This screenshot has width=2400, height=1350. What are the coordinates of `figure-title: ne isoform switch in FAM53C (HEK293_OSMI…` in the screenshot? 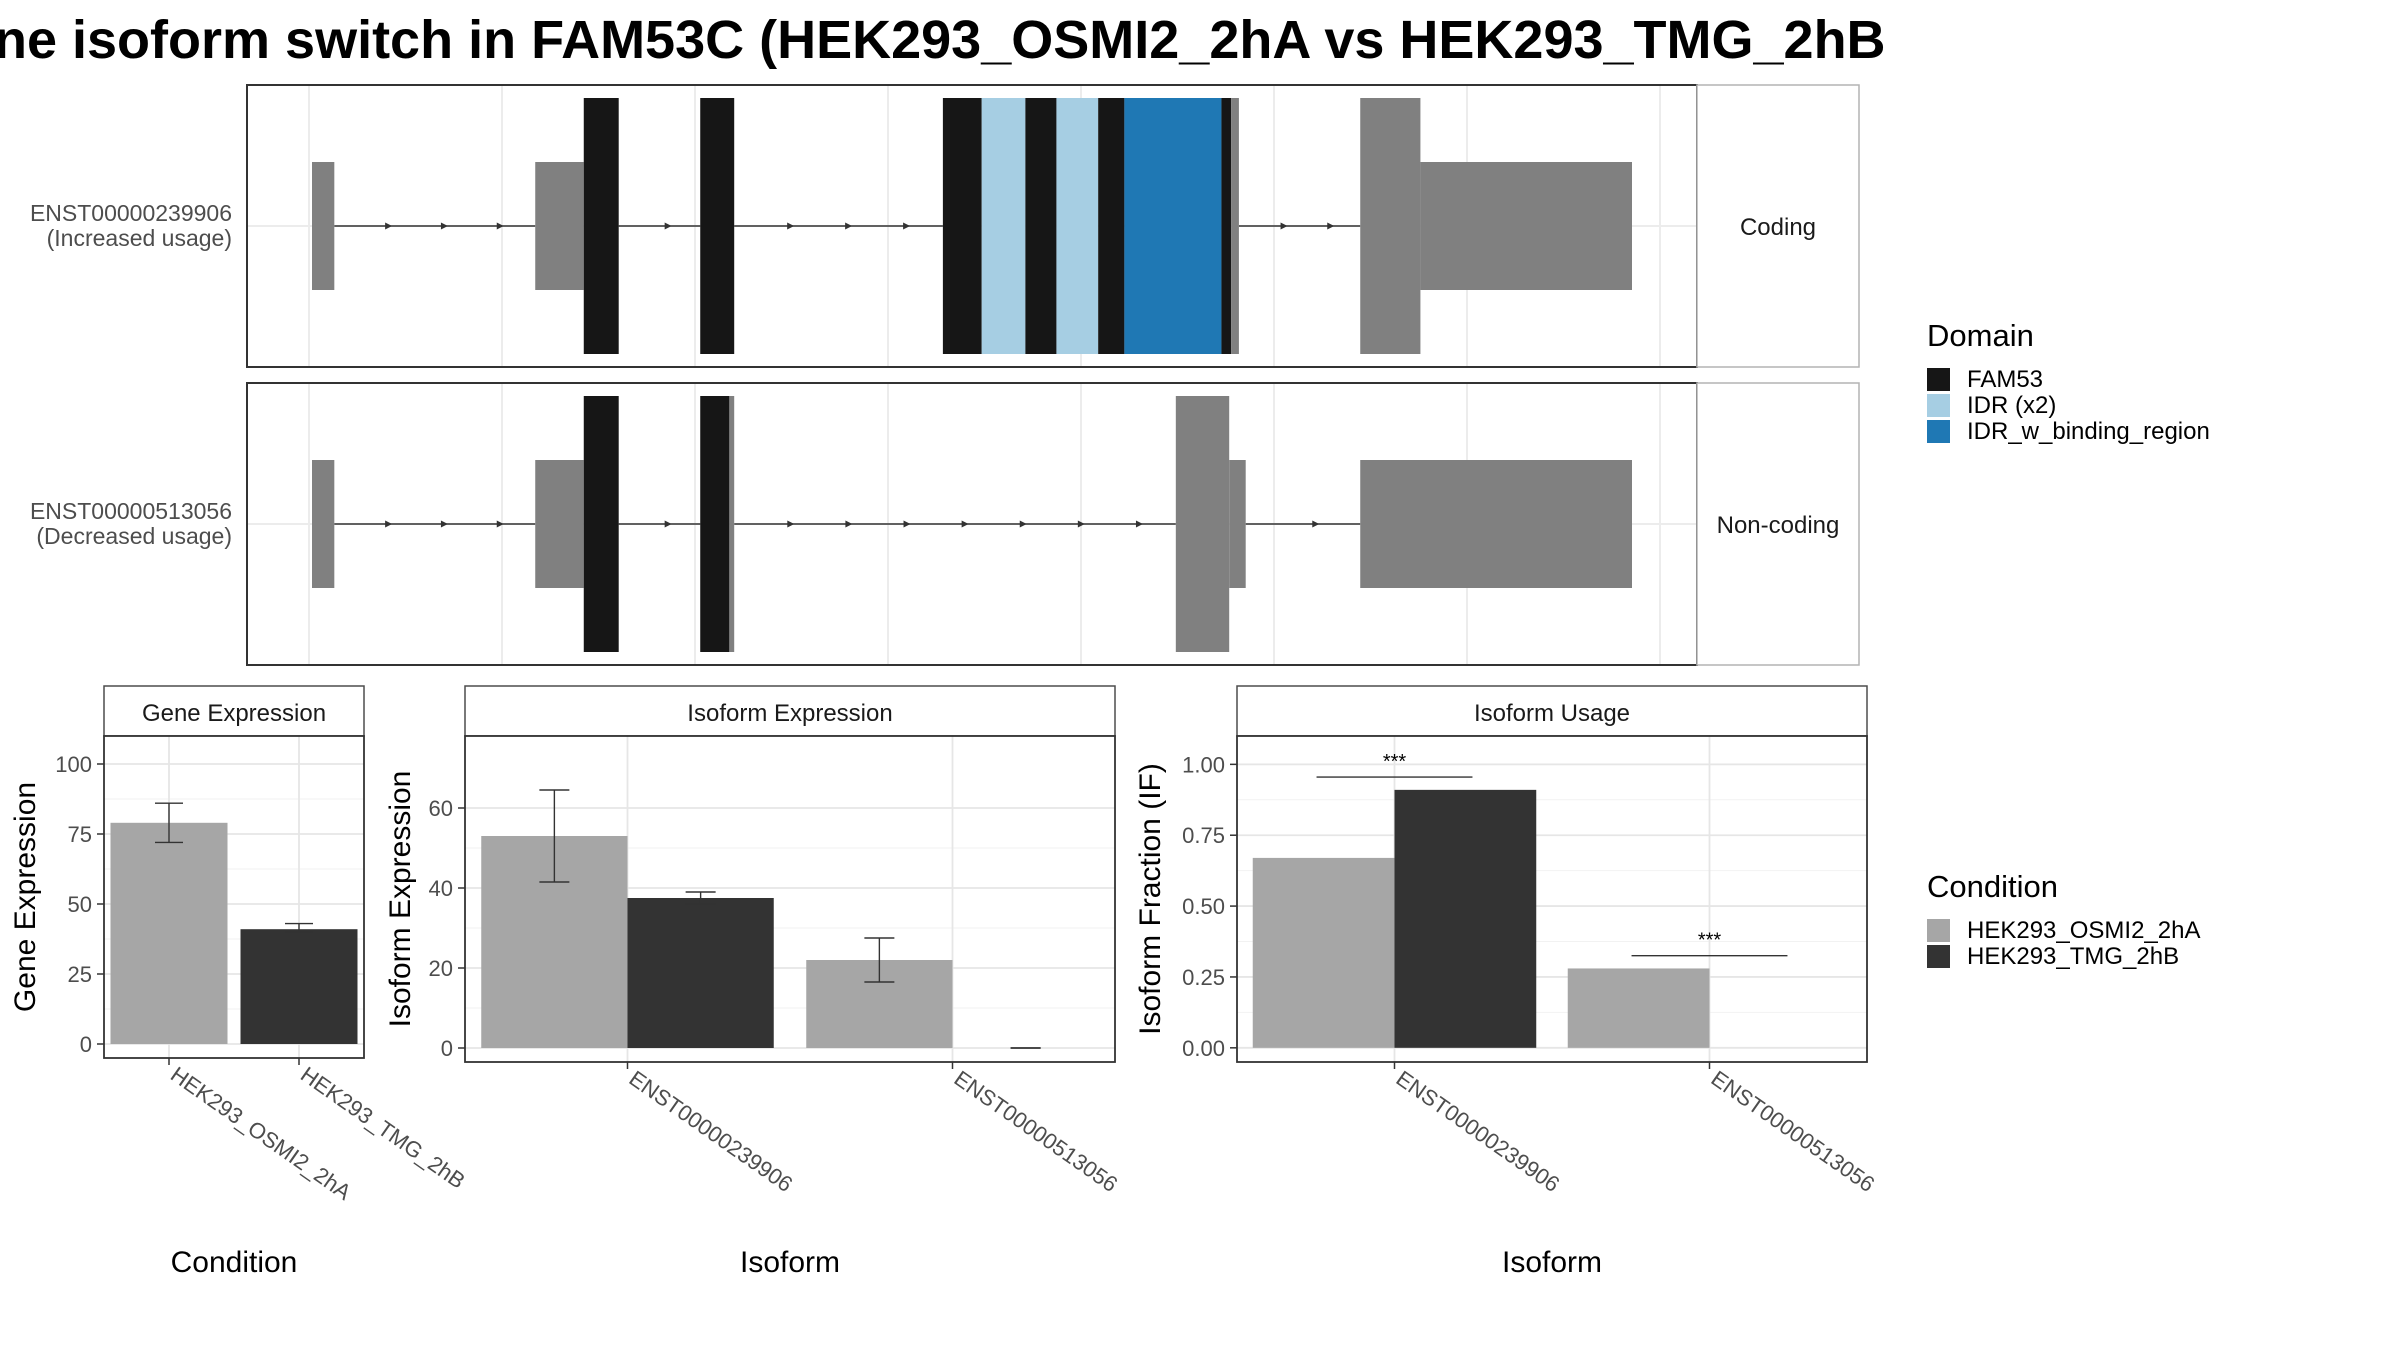 It's located at (943, 40).